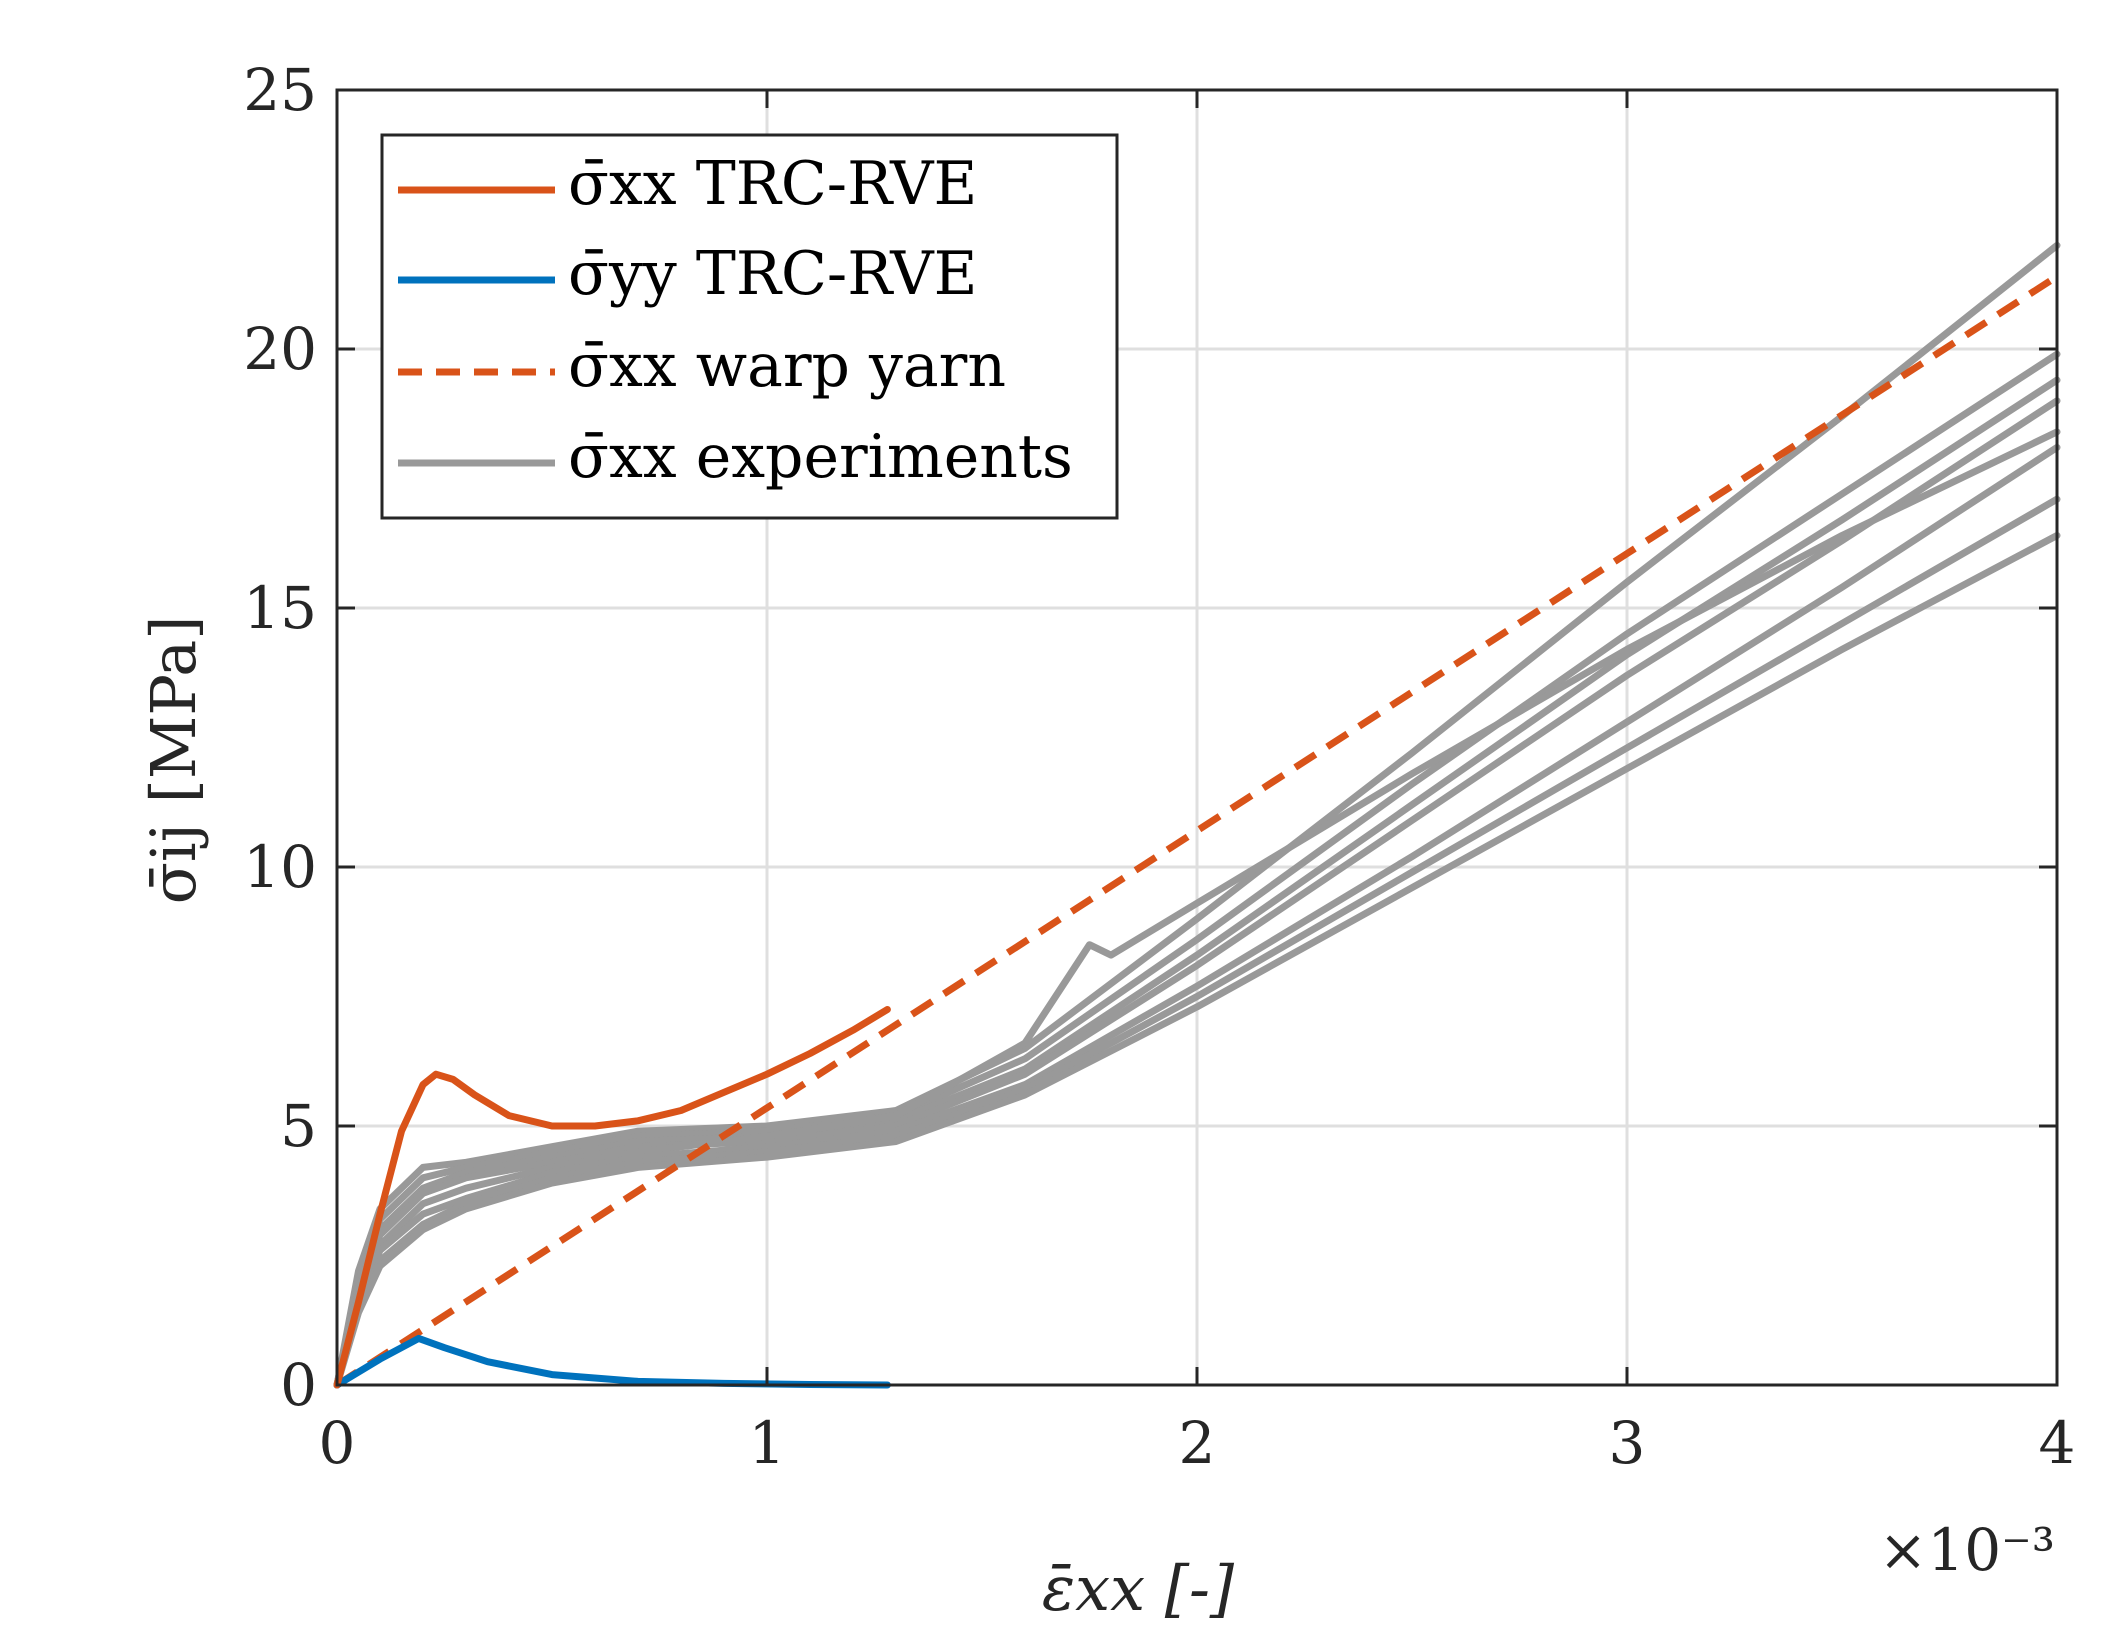 This screenshot has height=1641, width=2104. Describe the element at coordinates (1967, 1550) in the screenshot. I see `x-axis-multiplier: ×10⁻³` at that location.